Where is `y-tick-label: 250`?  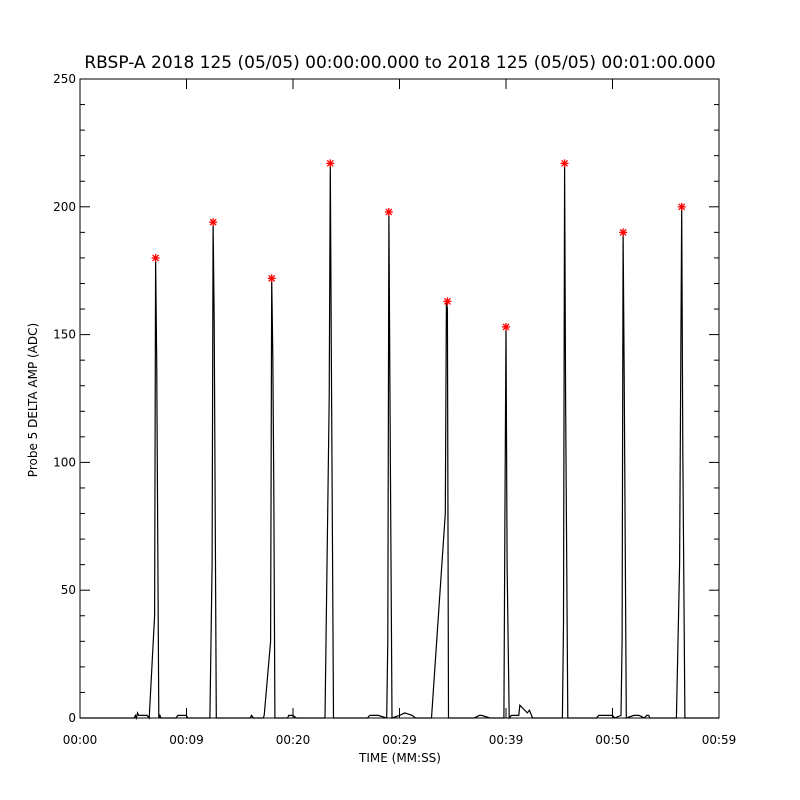
y-tick-label: 250 is located at coordinates (64, 79).